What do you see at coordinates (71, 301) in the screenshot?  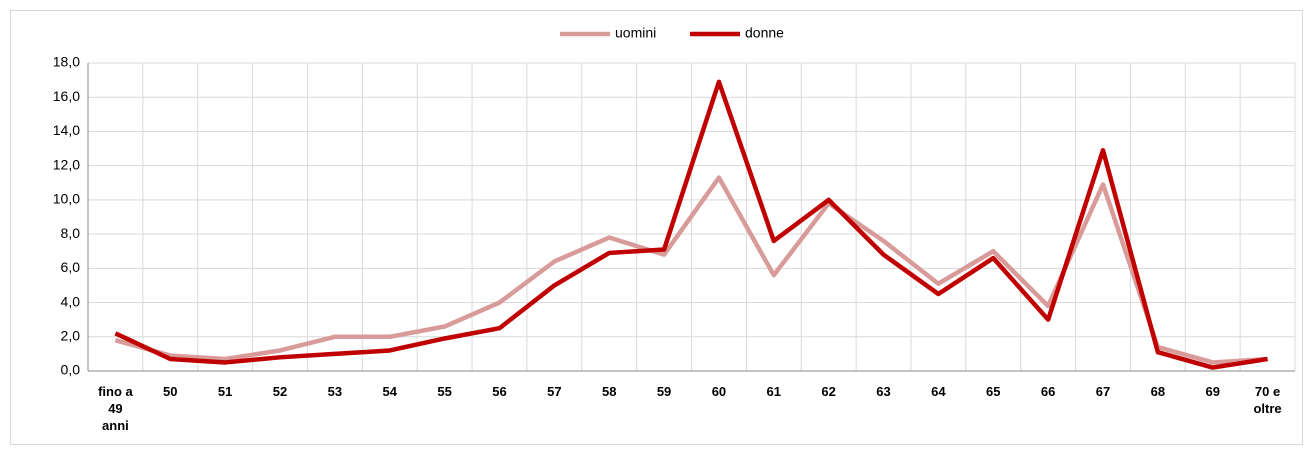 I see `y-tick-label: 4,0` at bounding box center [71, 301].